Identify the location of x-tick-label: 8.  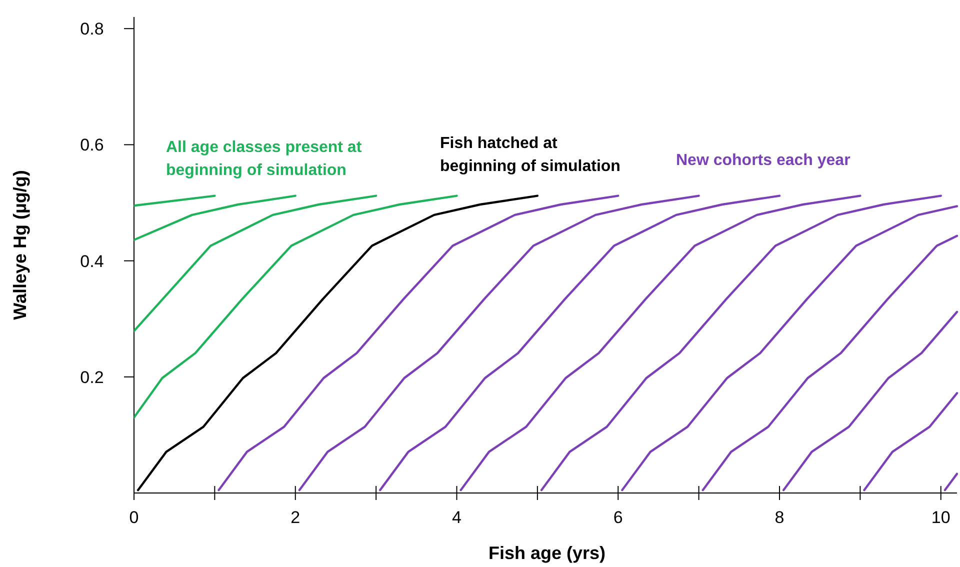
(779, 517).